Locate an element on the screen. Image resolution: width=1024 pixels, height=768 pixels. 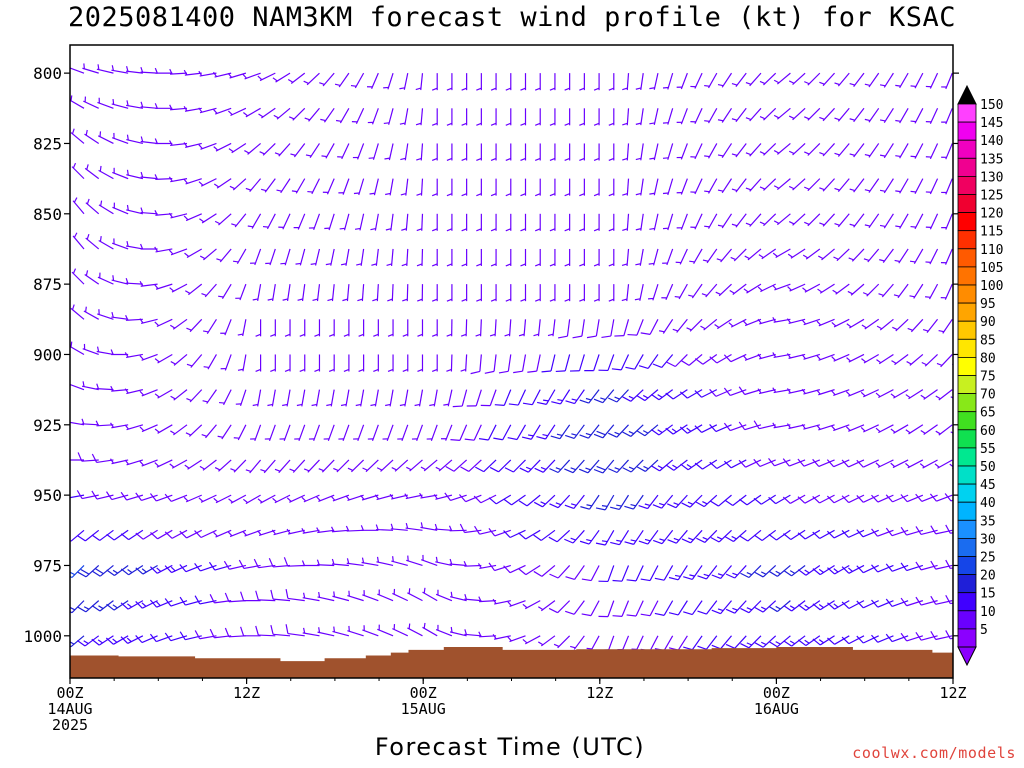
credit-link: coolwx.com/models is located at coordinates (934, 753).